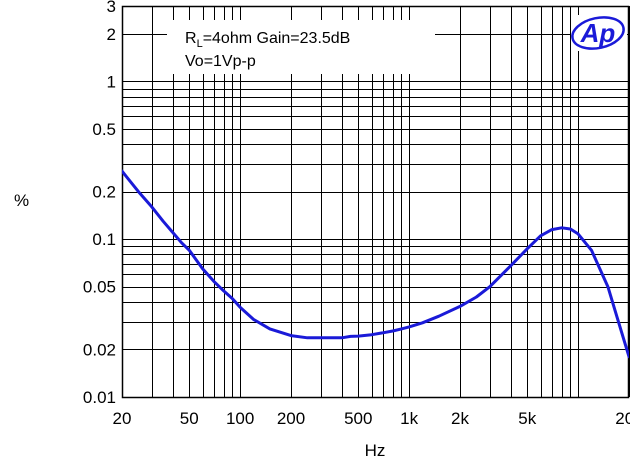 The height and width of the screenshot is (468, 630). I want to click on x-tick-label: 1k, so click(409, 418).